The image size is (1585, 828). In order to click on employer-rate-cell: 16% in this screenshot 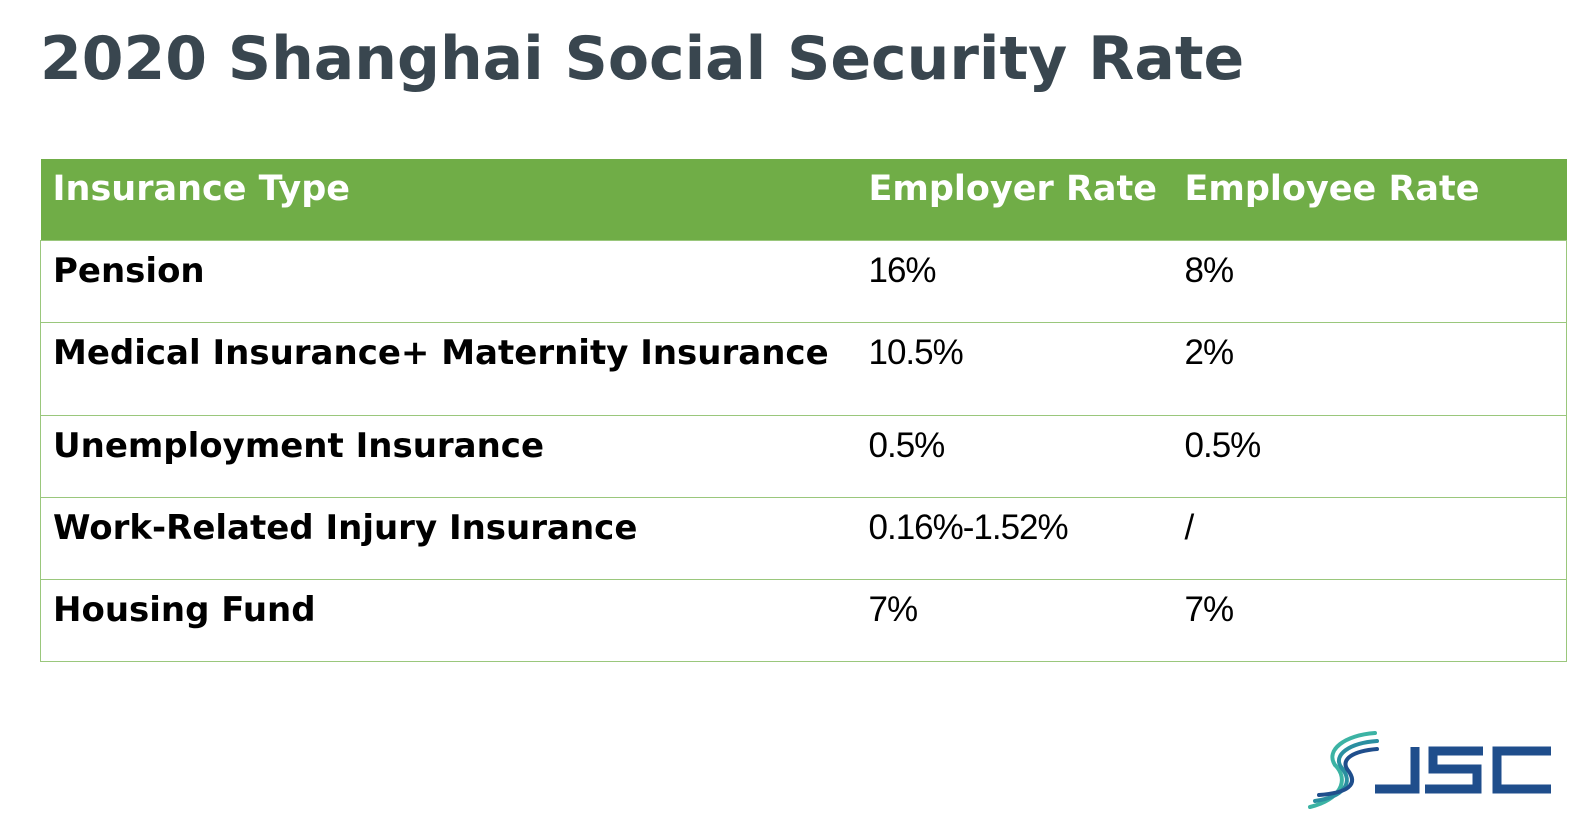, I will do `click(1014, 281)`.